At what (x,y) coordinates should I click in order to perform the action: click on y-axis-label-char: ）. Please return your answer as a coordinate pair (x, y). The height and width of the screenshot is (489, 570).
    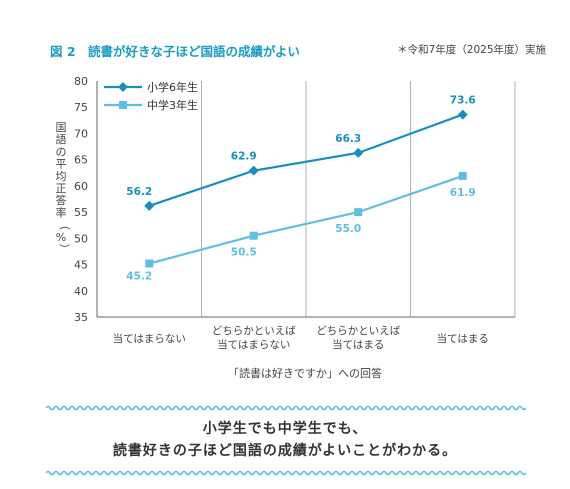
    Looking at the image, I should click on (64, 249).